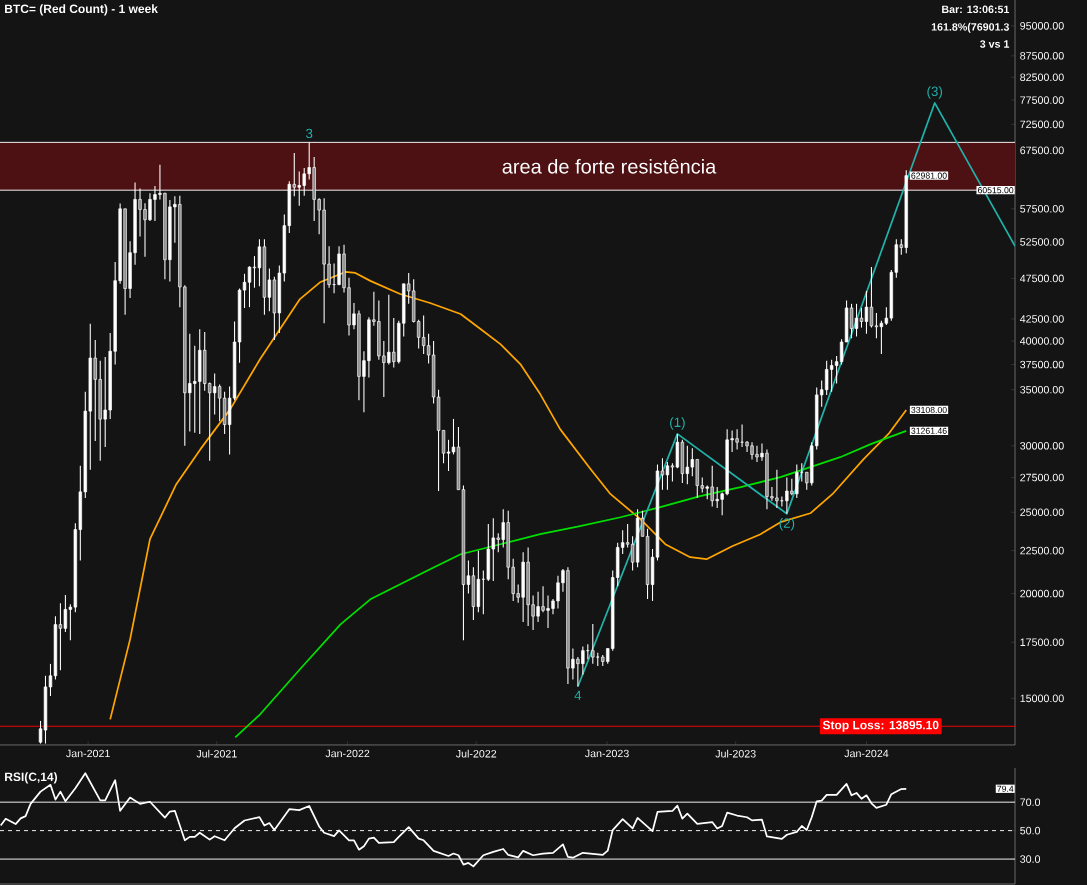 Image resolution: width=1087 pixels, height=885 pixels. Describe the element at coordinates (976, 9) in the screenshot. I see `annotation: Bar: 13:06:51` at that location.